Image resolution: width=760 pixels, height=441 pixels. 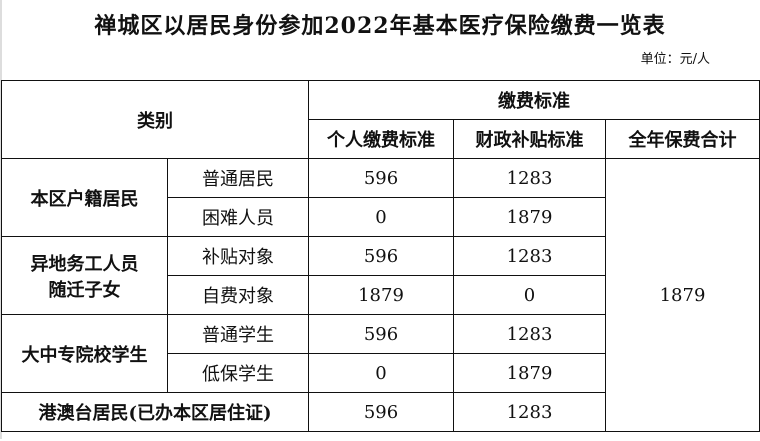 I want to click on header-personal: 个人缴费标准, so click(x=381, y=139).